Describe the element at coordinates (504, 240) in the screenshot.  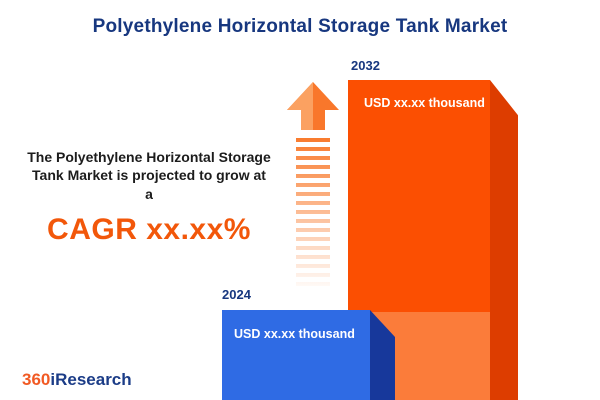
I see `bar-2032-side-face` at that location.